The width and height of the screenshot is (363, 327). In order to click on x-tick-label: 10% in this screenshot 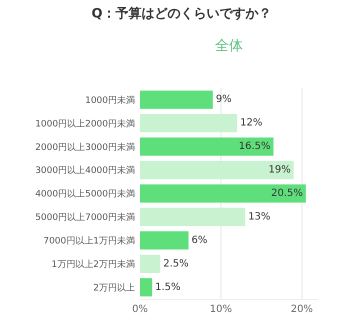, I will do `click(221, 309)`.